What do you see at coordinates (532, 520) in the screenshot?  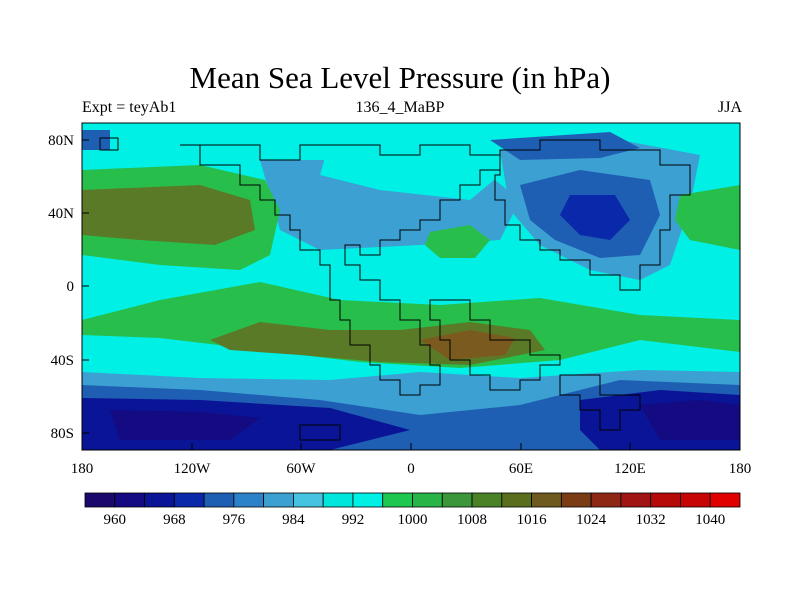 I see `colorbar-label: 1016` at bounding box center [532, 520].